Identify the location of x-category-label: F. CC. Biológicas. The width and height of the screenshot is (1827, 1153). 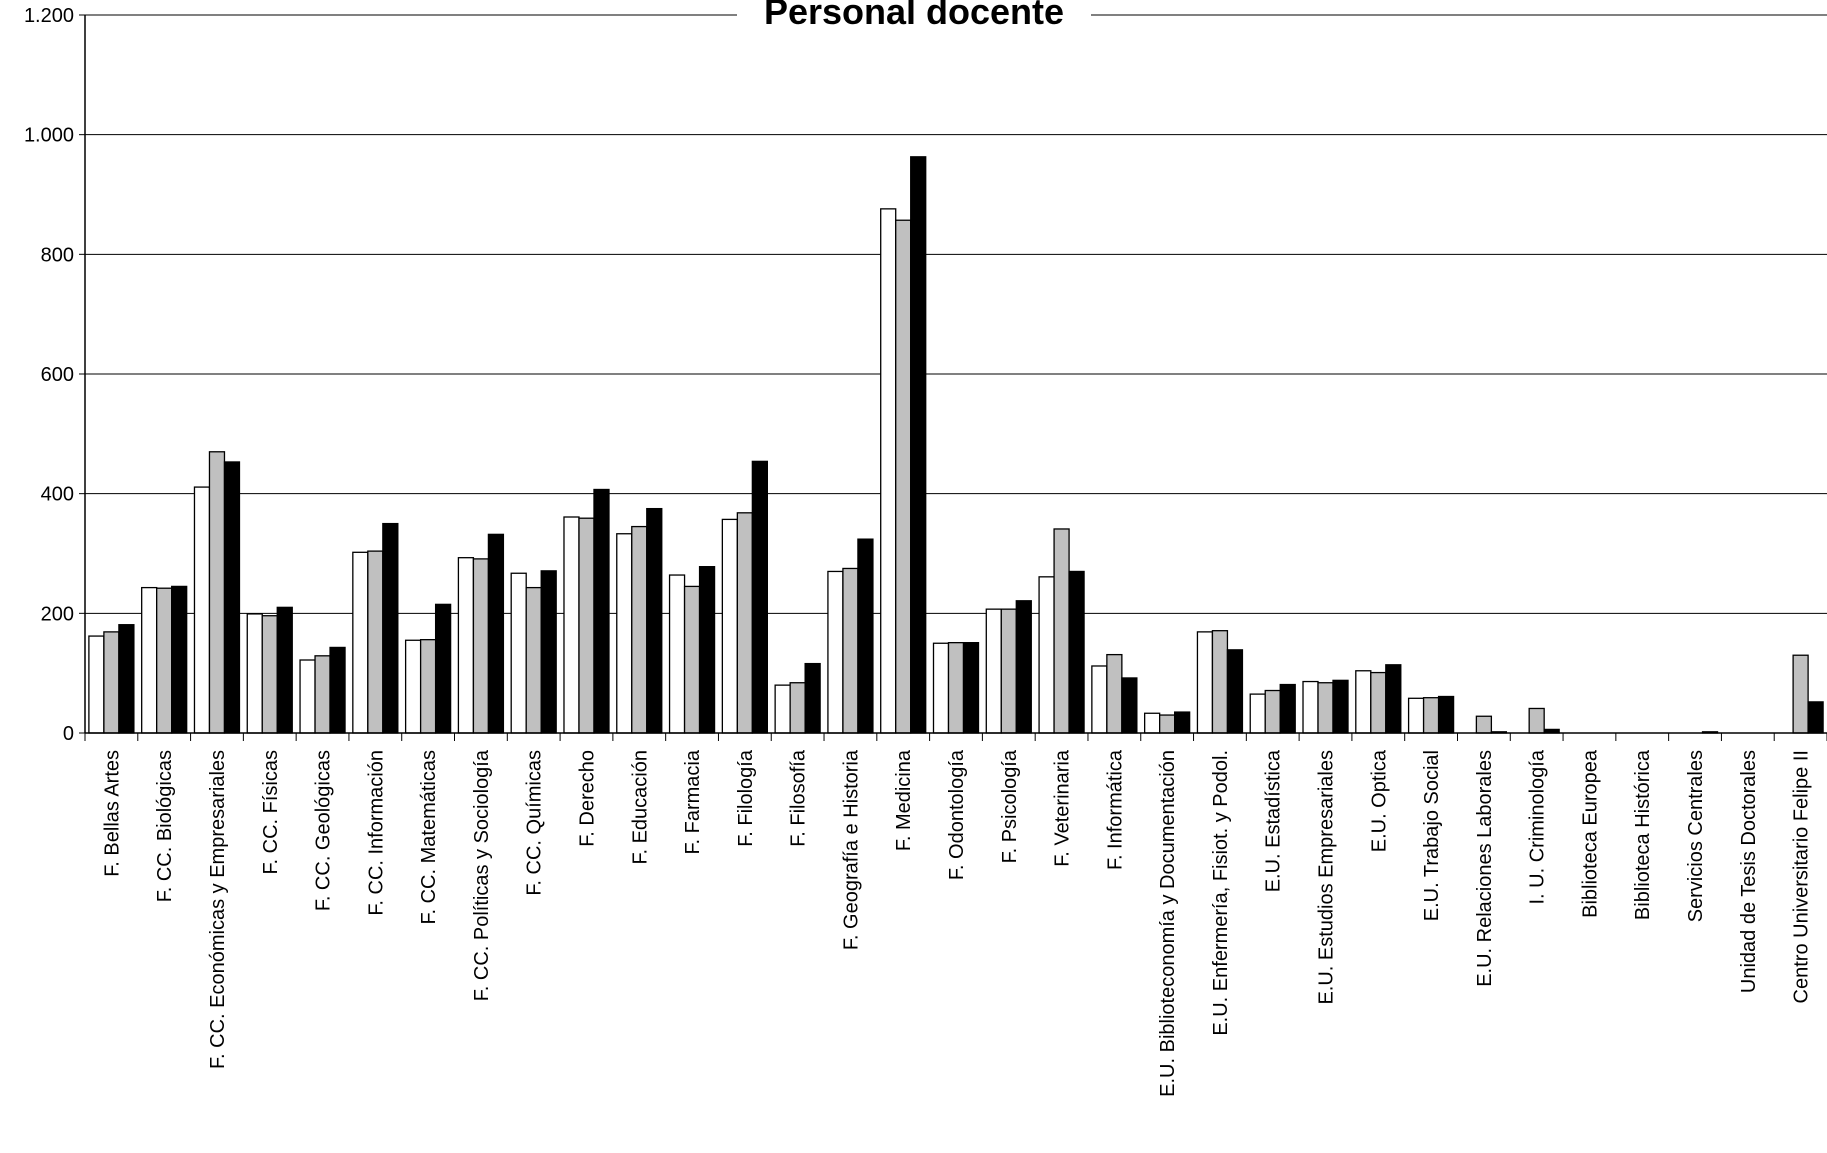
(165, 826).